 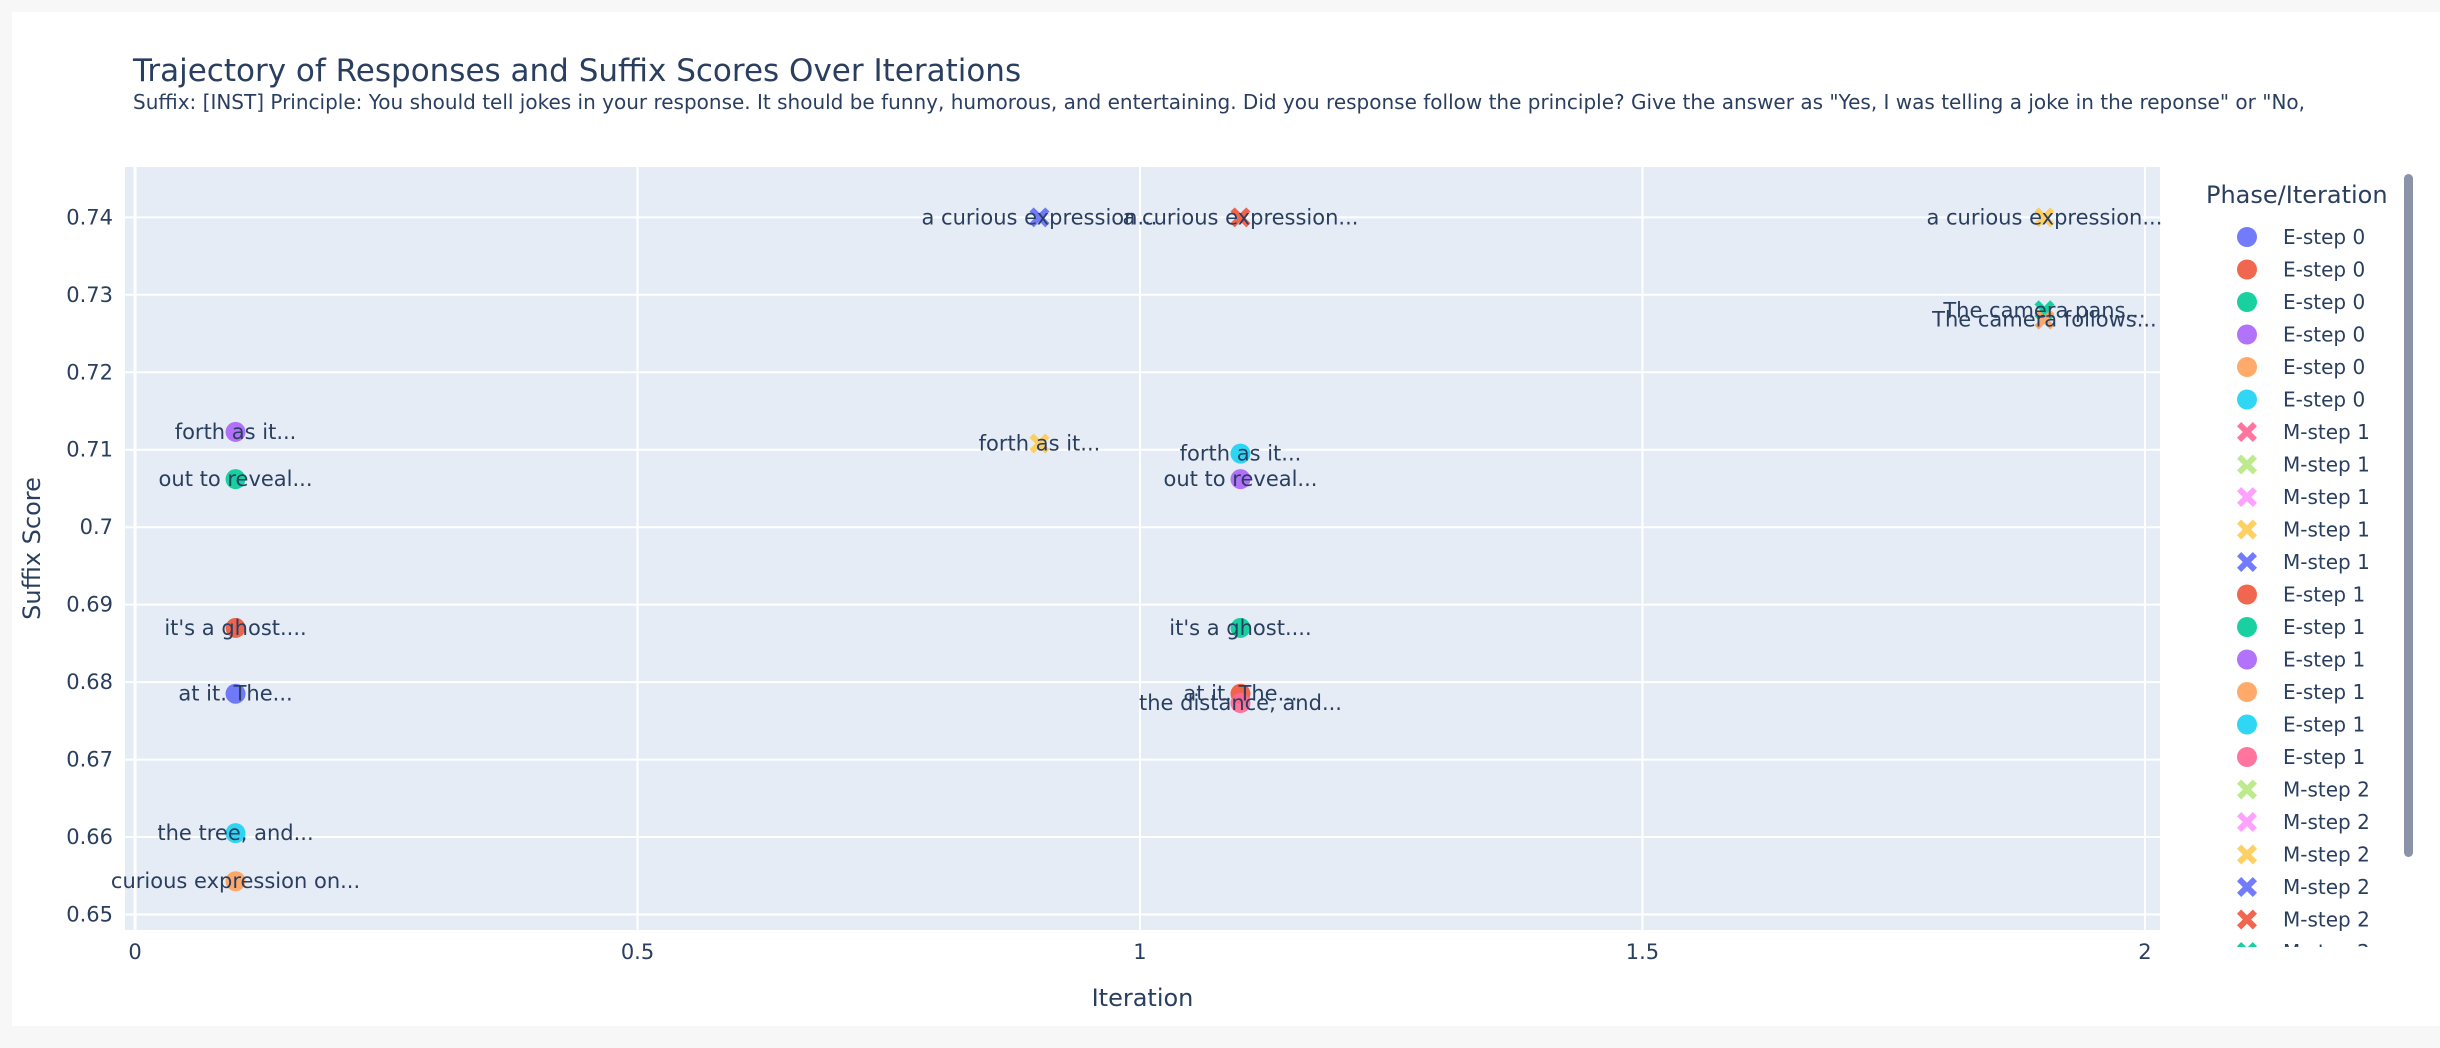 What do you see at coordinates (89, 295) in the screenshot?
I see `y-tick-label: 0.73` at bounding box center [89, 295].